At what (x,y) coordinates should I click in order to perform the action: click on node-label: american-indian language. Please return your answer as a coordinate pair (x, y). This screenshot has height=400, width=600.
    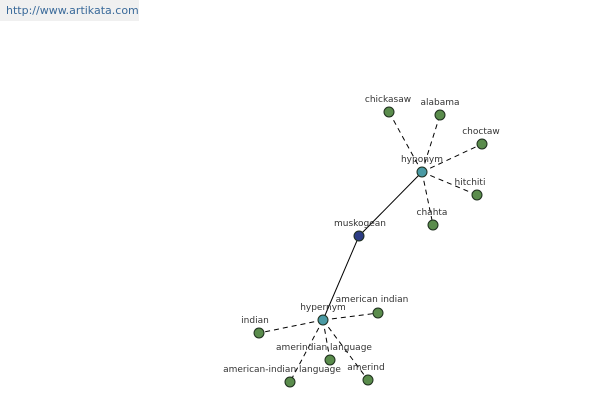
    Looking at the image, I should click on (282, 370).